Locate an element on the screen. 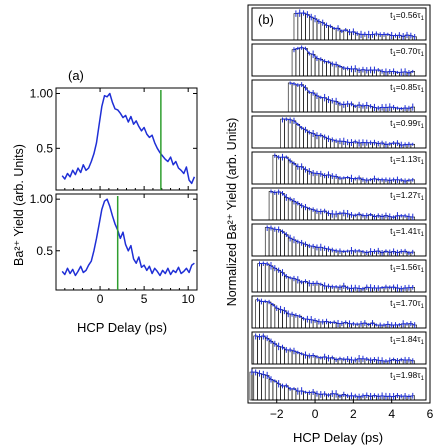 The width and height of the screenshot is (438, 448). strip-label: t1=0.70τ1 is located at coordinates (407, 52).